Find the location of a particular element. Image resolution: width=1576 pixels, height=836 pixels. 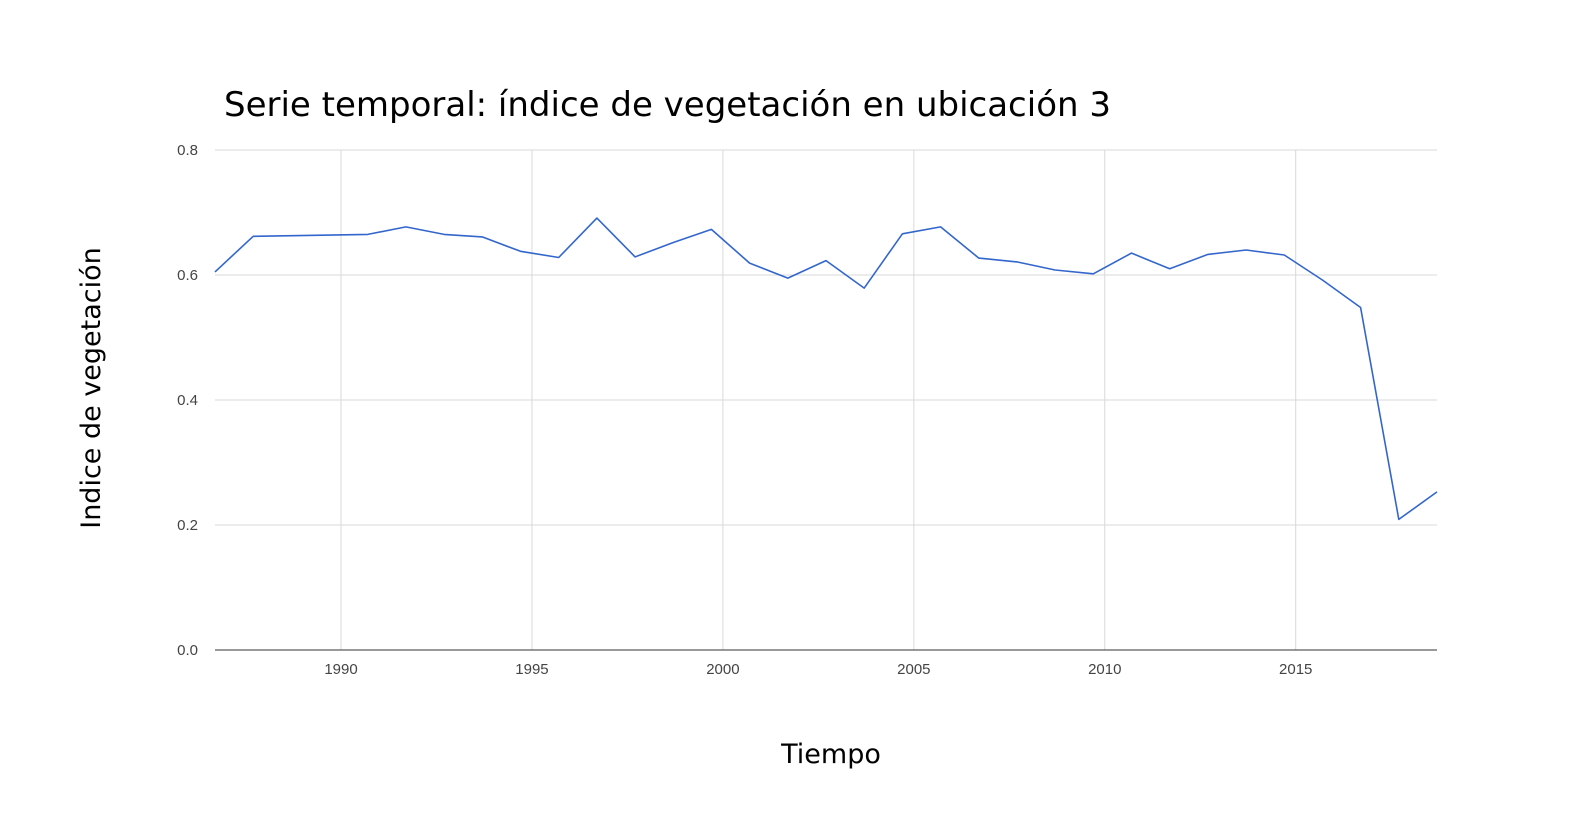

y-axis-title: Indice de vegetación is located at coordinates (91, 388).